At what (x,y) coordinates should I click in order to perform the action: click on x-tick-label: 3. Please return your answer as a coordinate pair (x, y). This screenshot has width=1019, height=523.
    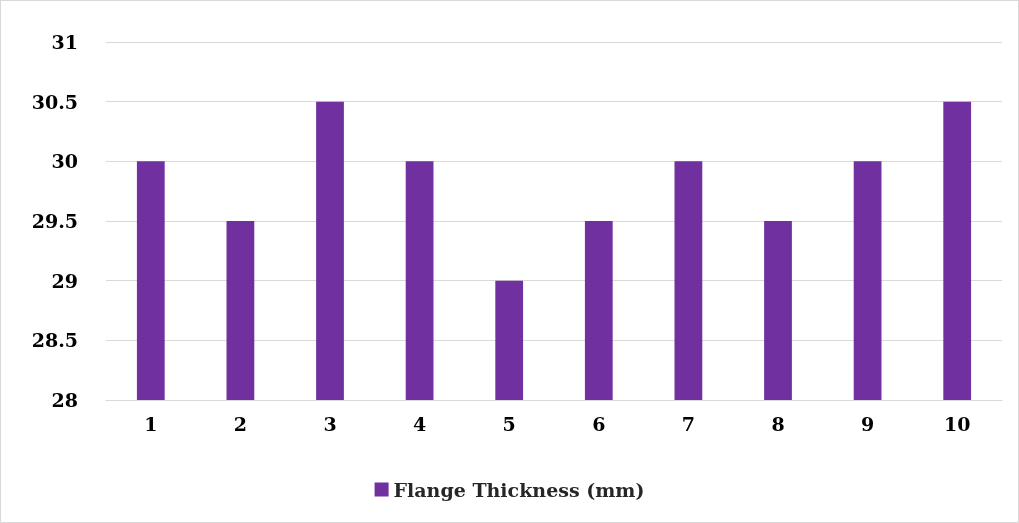
    Looking at the image, I should click on (330, 423).